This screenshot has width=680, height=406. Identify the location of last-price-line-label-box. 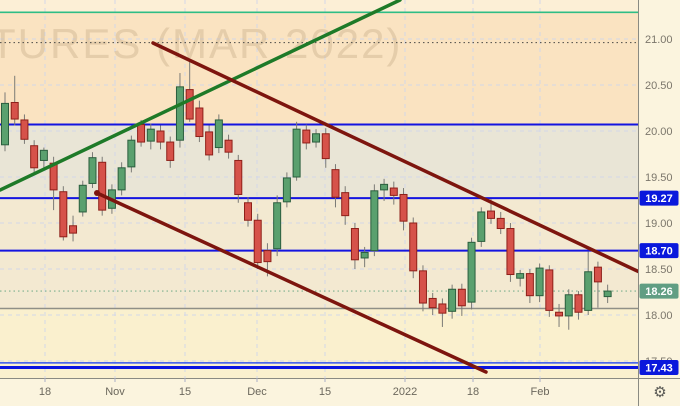
(659, 291).